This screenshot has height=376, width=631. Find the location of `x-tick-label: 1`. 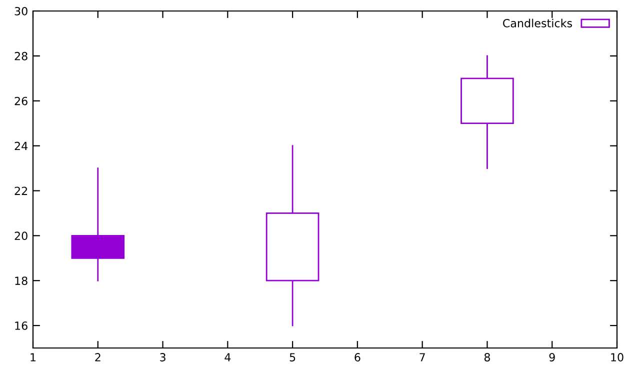

x-tick-label: 1 is located at coordinates (33, 357).